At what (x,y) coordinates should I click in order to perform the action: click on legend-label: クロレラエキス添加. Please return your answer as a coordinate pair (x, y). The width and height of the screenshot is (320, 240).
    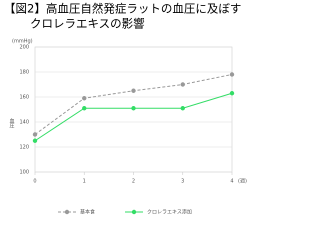
    Looking at the image, I should click on (169, 212).